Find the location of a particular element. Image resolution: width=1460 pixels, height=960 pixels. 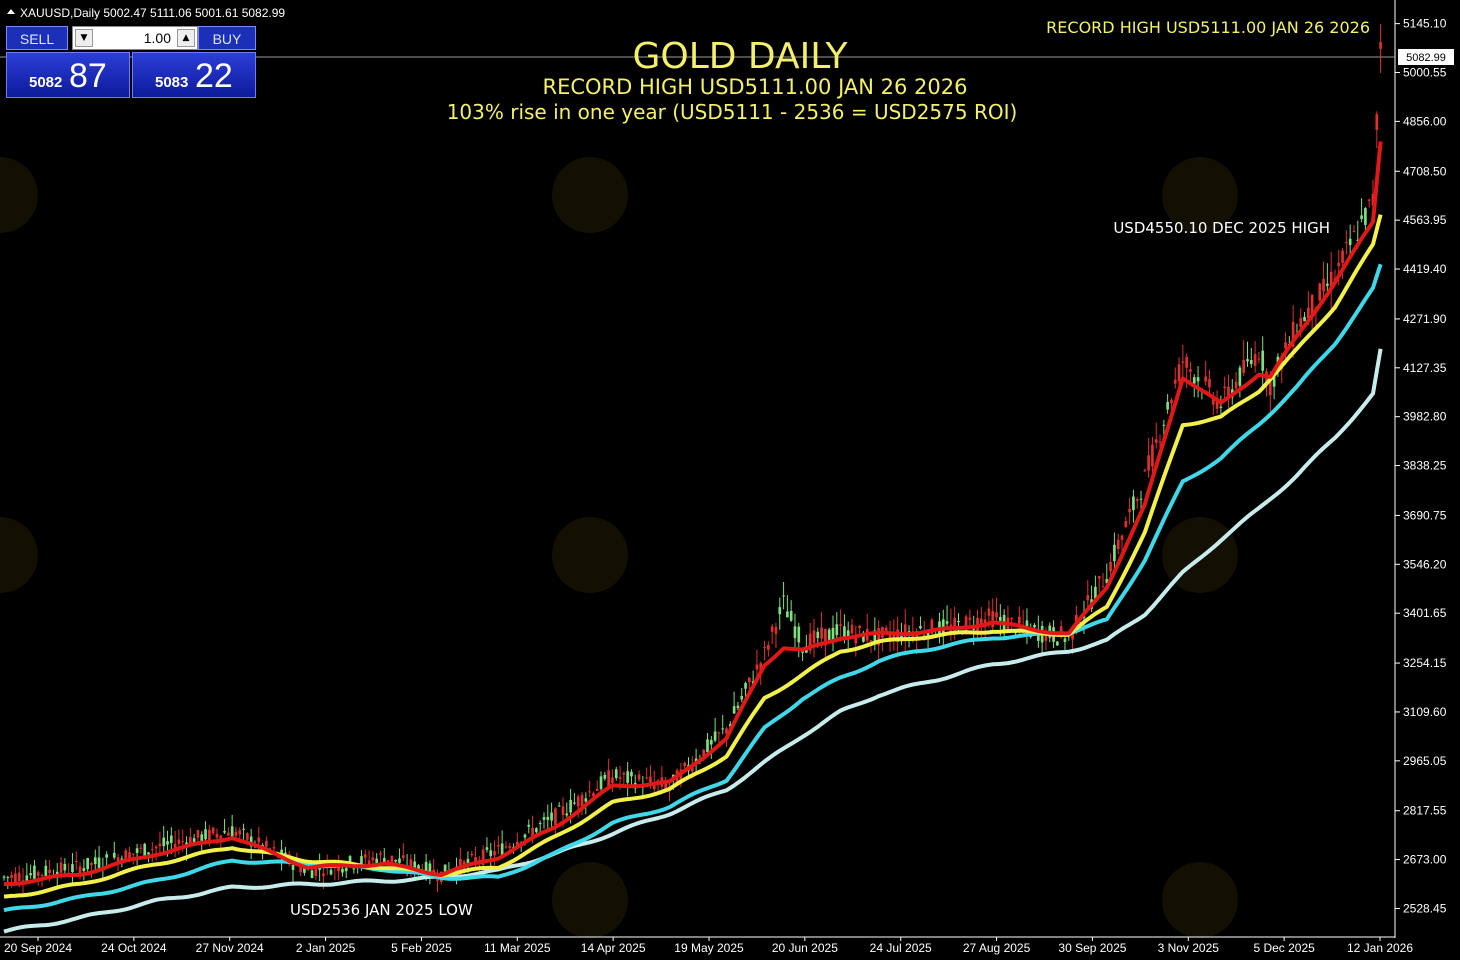

lot-increase-icon: ▲ is located at coordinates (186, 38).